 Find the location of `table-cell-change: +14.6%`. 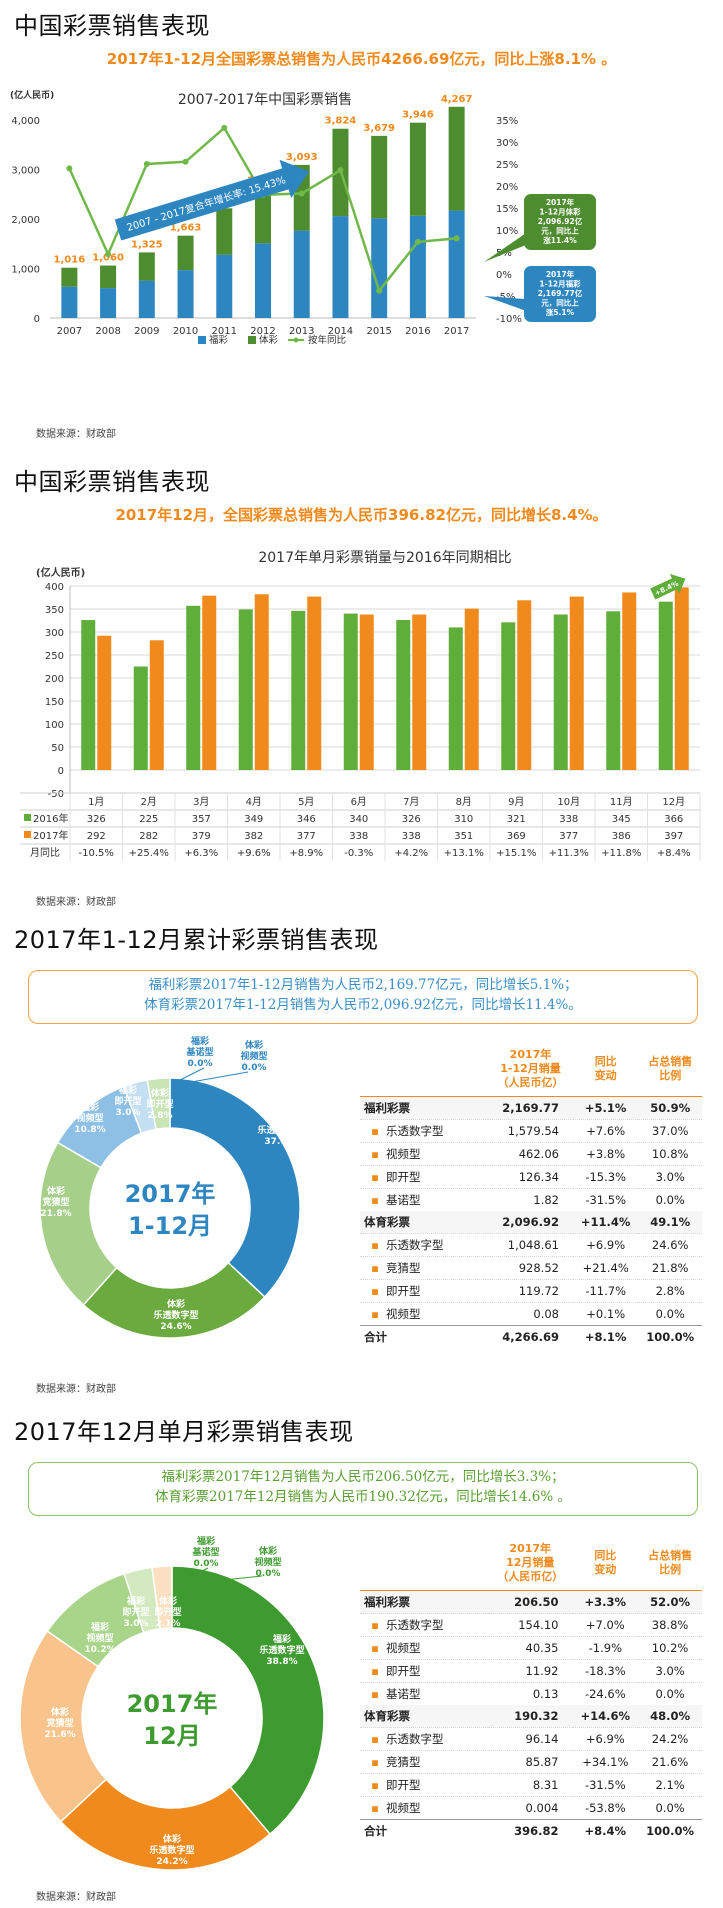

table-cell-change: +14.6% is located at coordinates (605, 1716).